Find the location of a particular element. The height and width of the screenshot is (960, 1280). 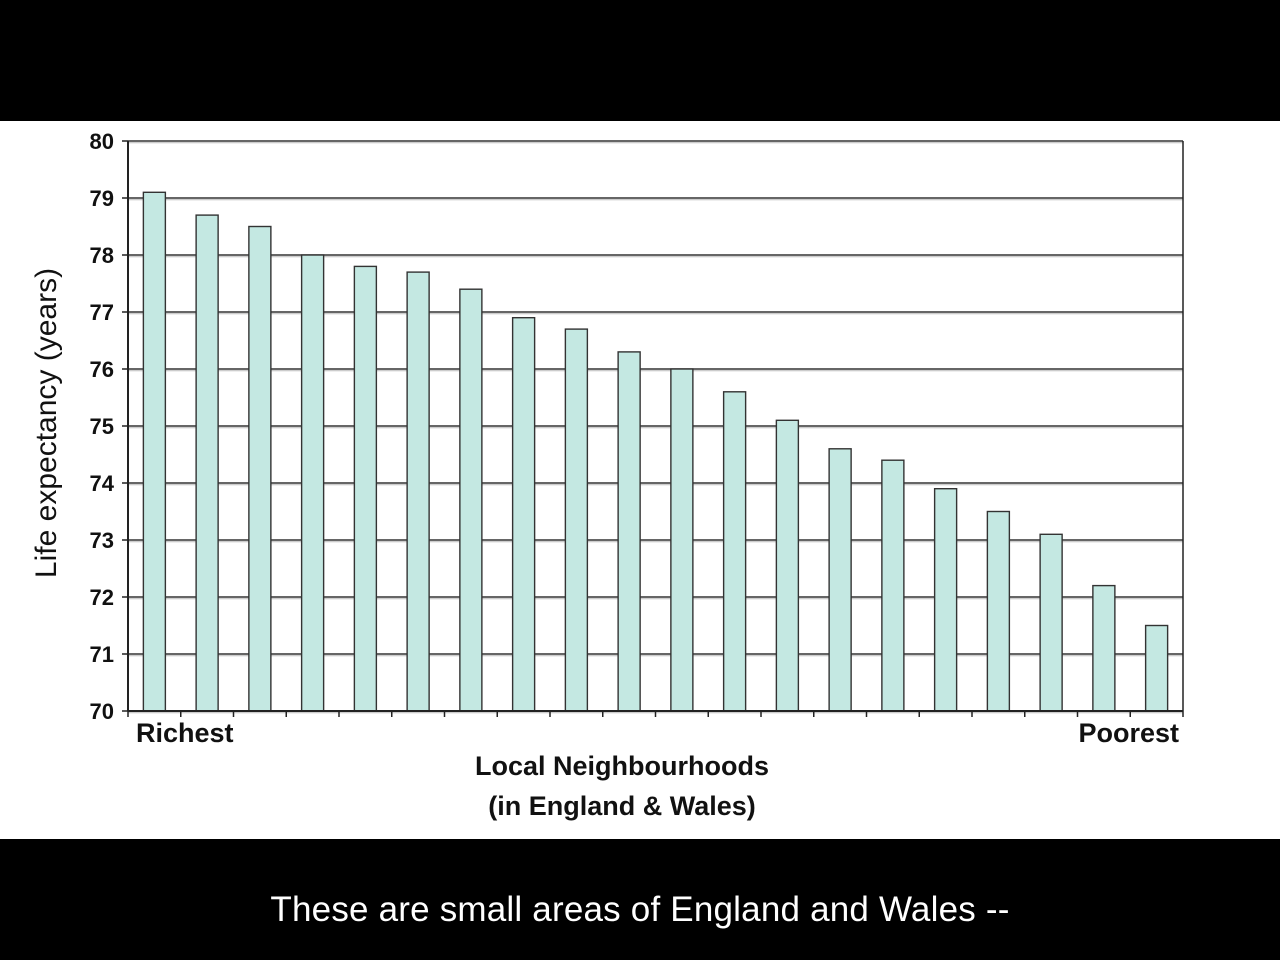

y-axis-title: Life expectancy (years) is located at coordinates (46, 423).